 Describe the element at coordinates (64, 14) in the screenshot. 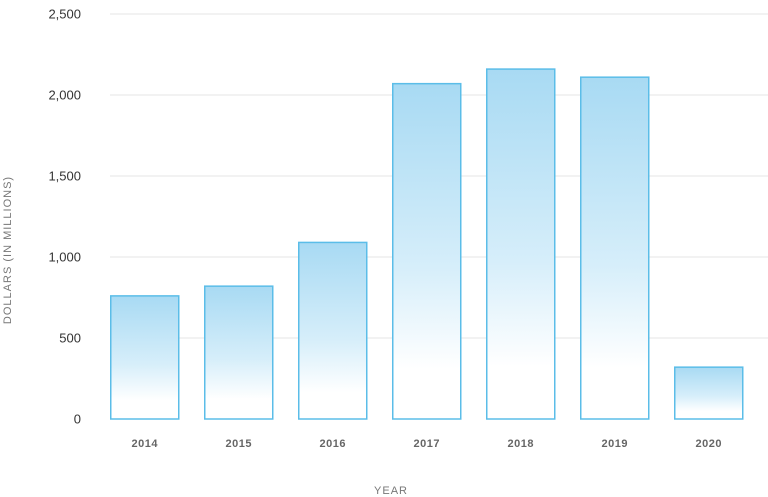

I see `y-tick-label: 2,500` at that location.